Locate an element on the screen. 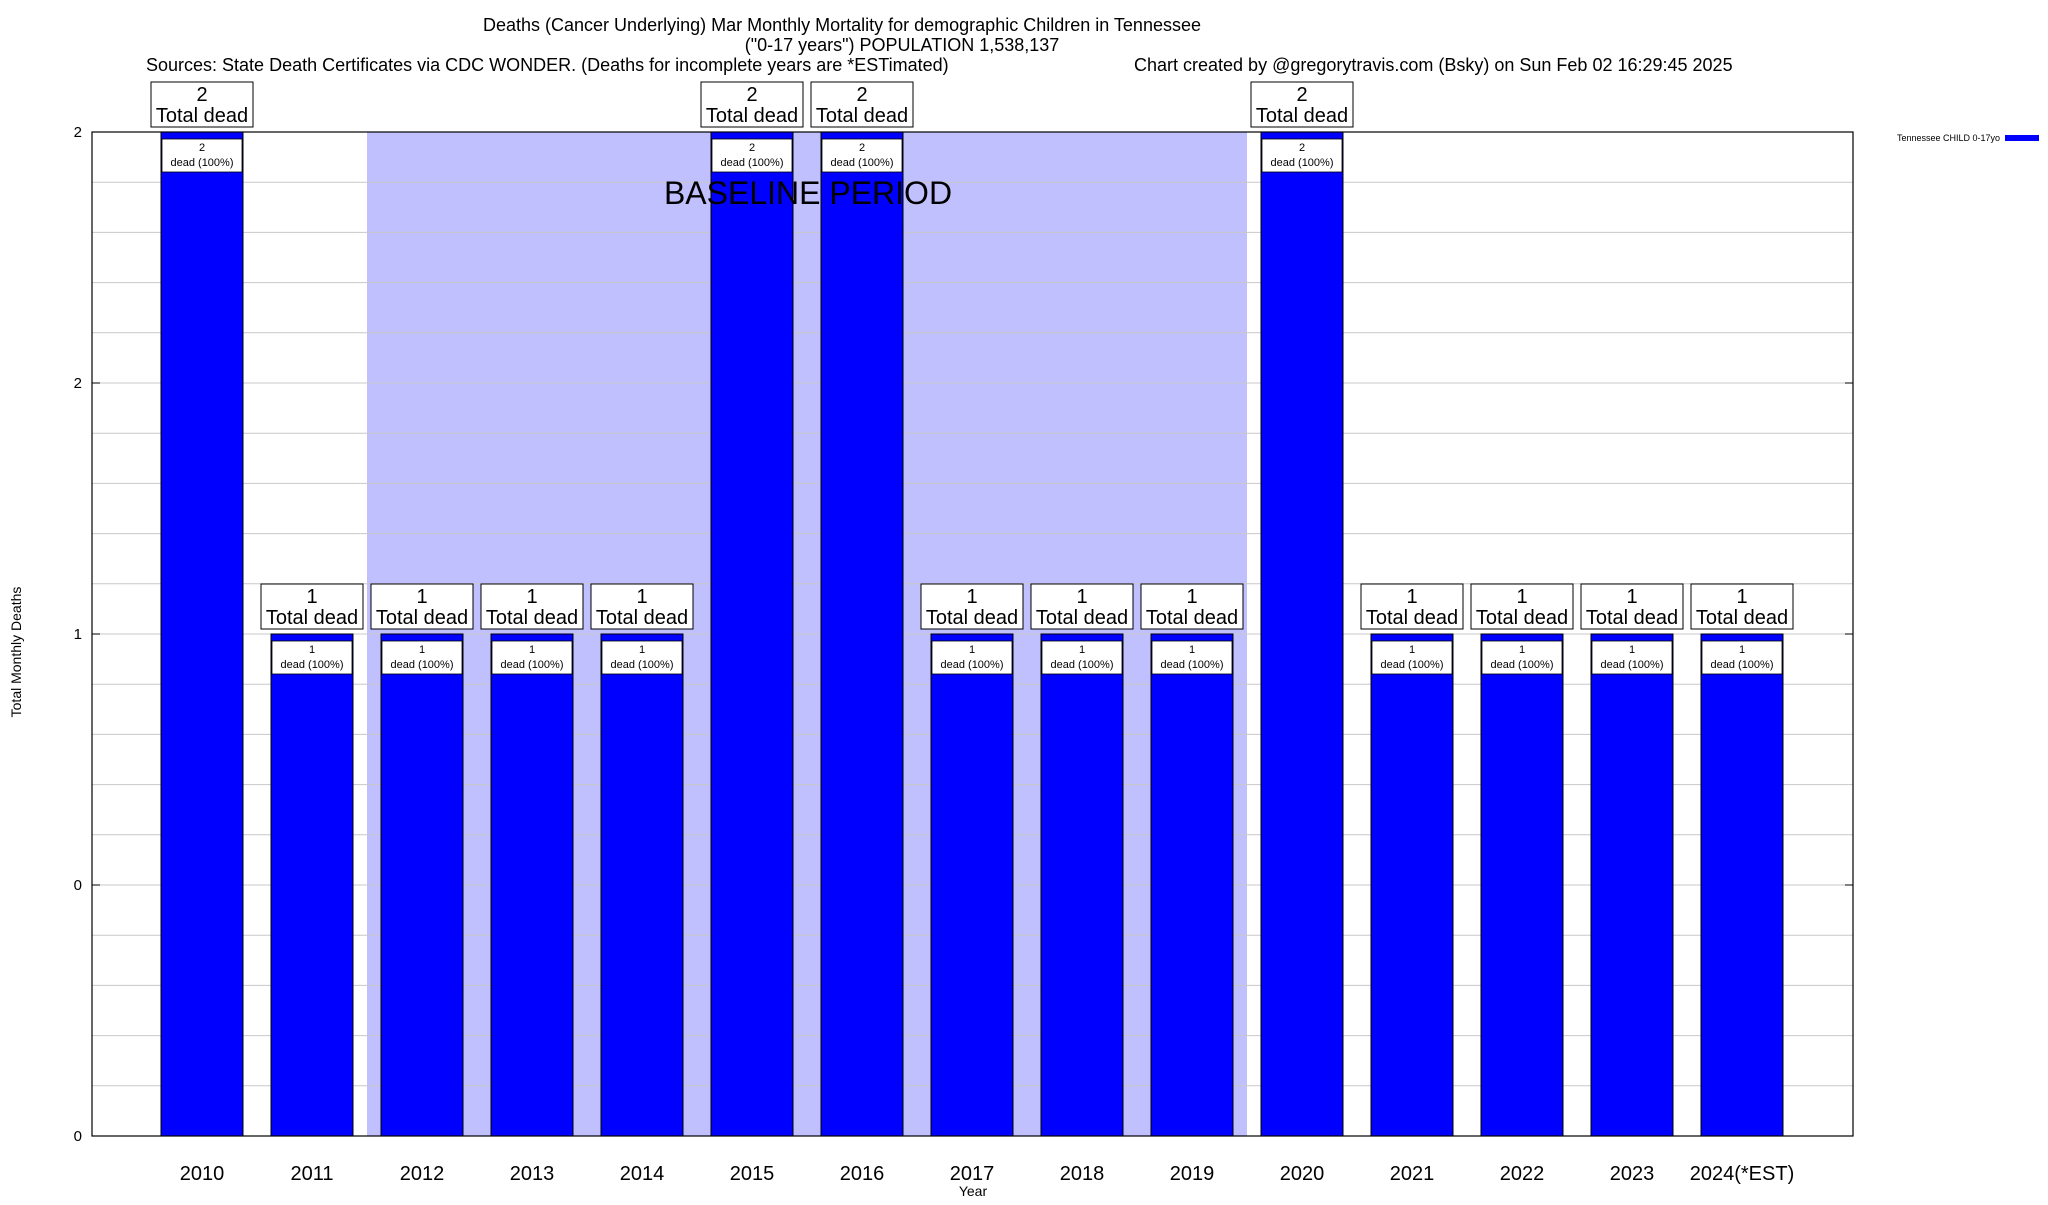 Image resolution: width=2048 pixels, height=1205 pixels. x-tick-label: 2019 is located at coordinates (1192, 1174).